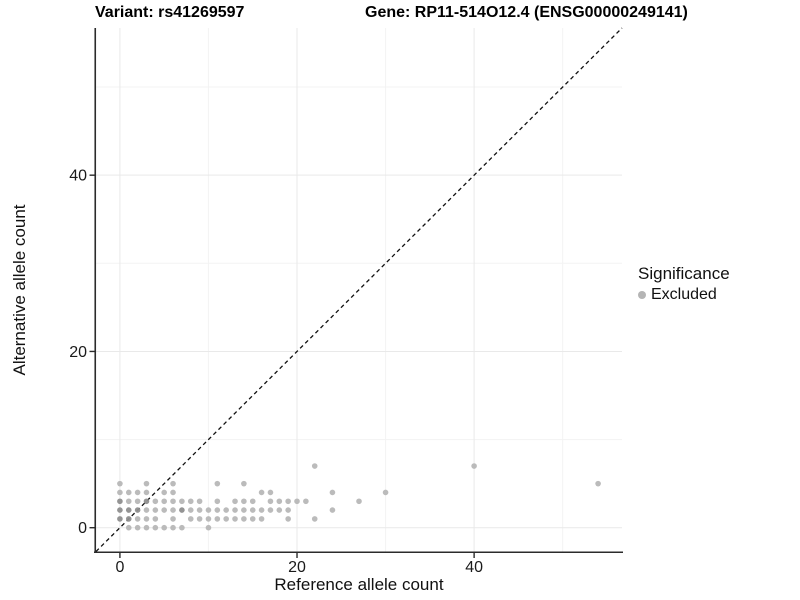 This screenshot has height=600, width=800. Describe the element at coordinates (119, 567) in the screenshot. I see `x-tick-label: 0` at that location.